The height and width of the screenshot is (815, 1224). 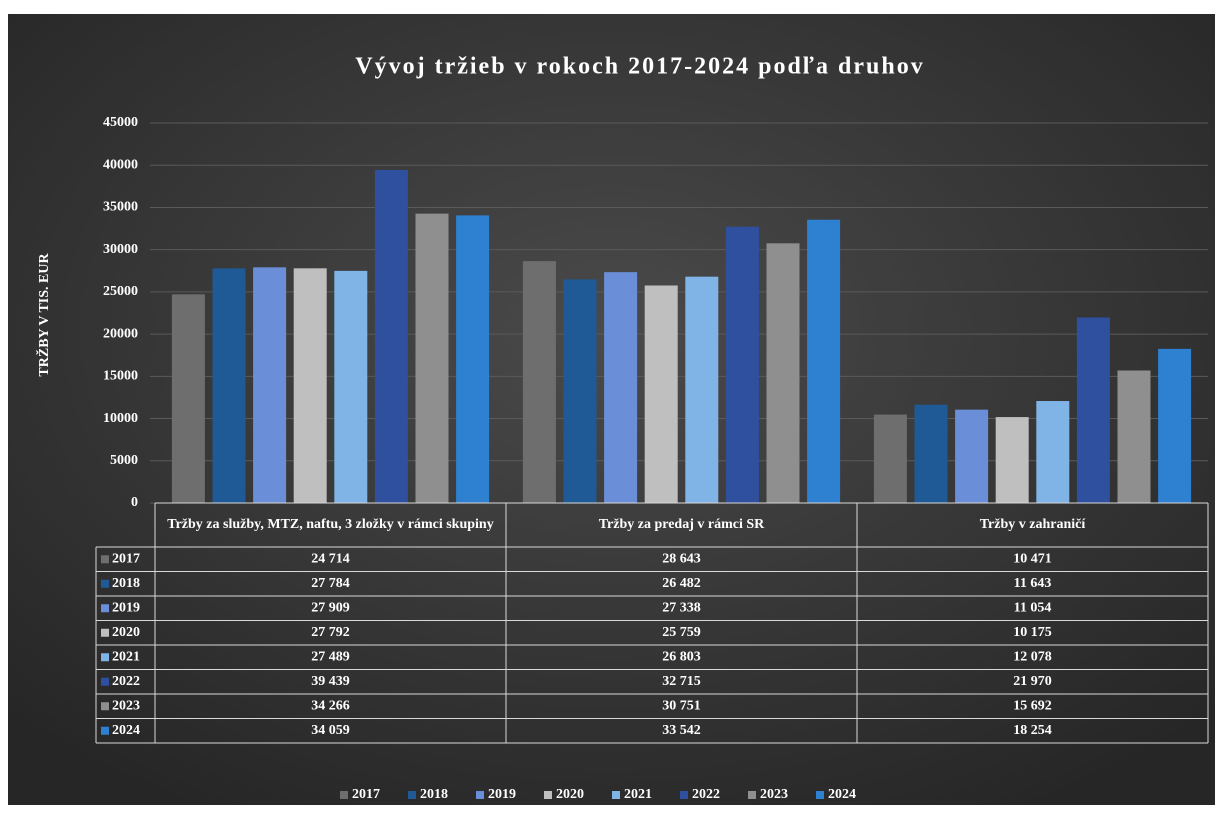 What do you see at coordinates (681, 705) in the screenshot?
I see `table-cell: 30 751` at bounding box center [681, 705].